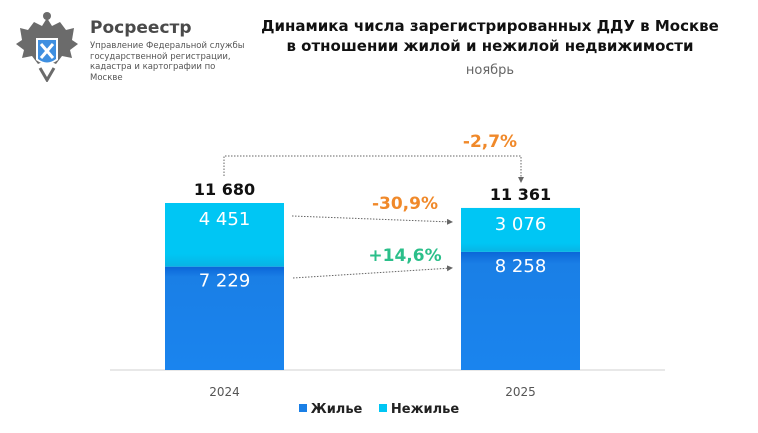  What do you see at coordinates (141, 28) in the screenshot?
I see `brand-name: Росреестр` at bounding box center [141, 28].